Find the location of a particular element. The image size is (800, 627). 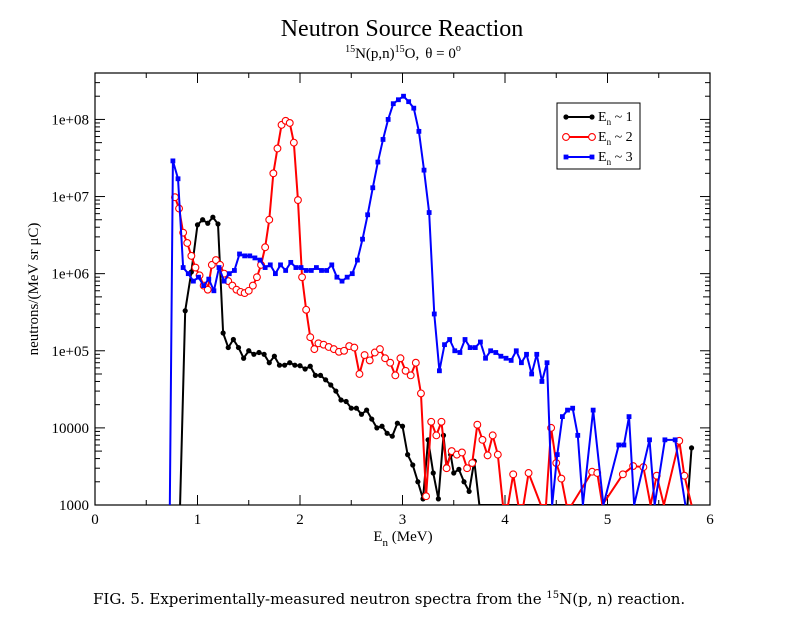

subtitle-degree: o is located at coordinates (458, 48).